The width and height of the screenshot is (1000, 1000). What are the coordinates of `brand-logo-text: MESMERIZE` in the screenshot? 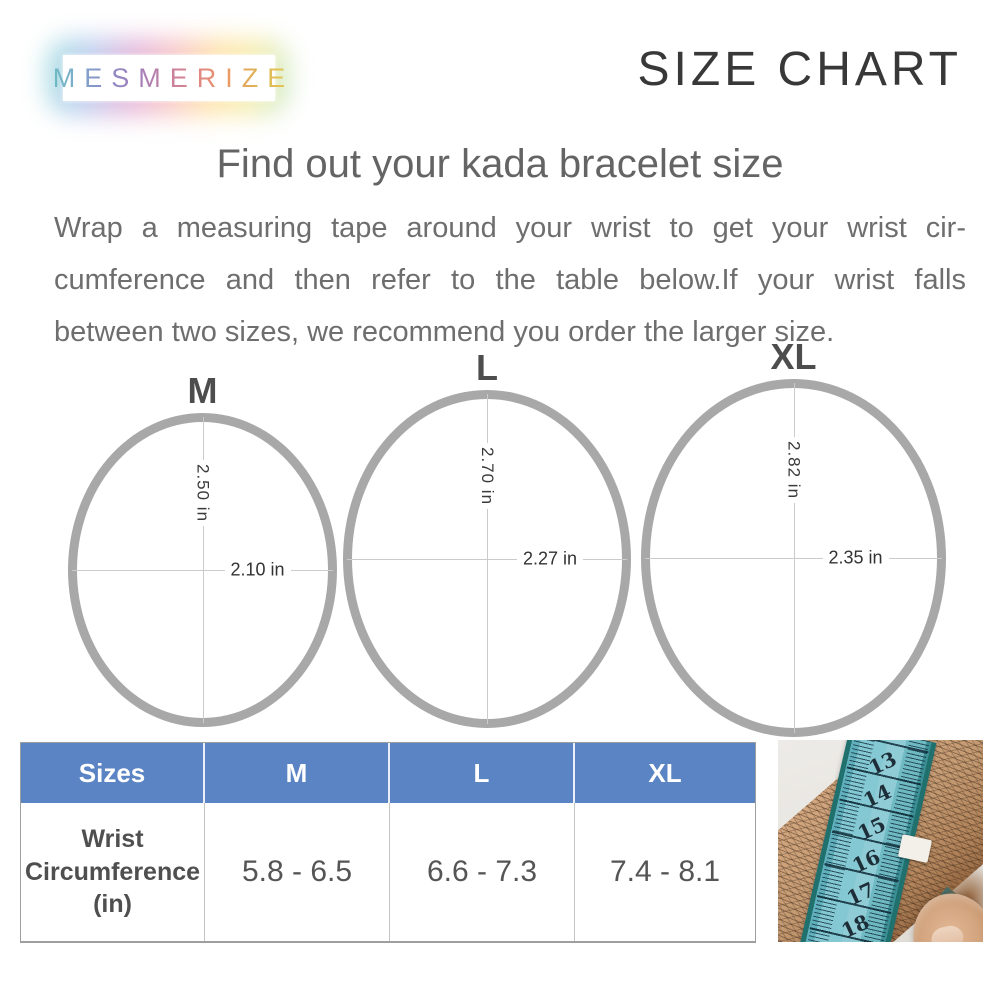 It's located at (169, 78).